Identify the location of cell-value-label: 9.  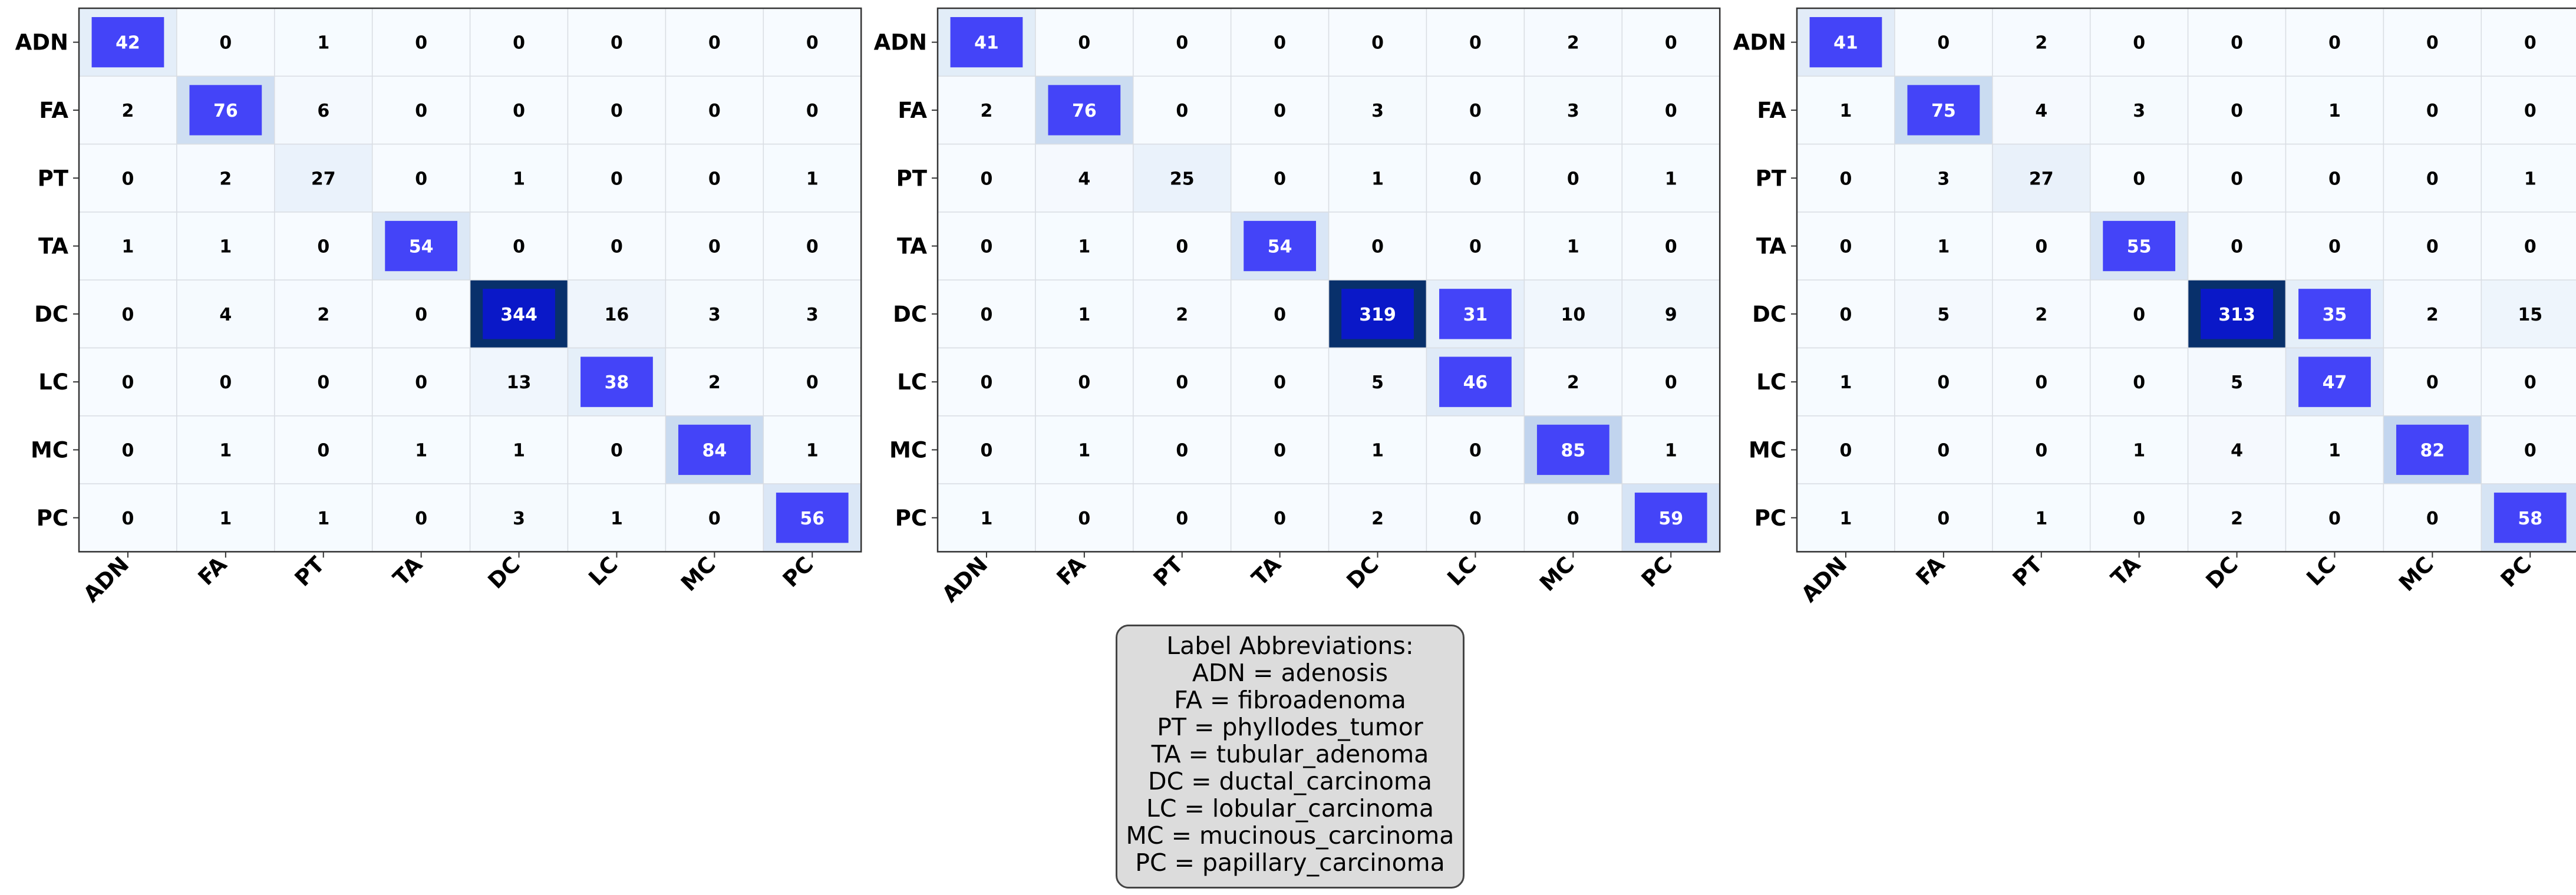
(1671, 315).